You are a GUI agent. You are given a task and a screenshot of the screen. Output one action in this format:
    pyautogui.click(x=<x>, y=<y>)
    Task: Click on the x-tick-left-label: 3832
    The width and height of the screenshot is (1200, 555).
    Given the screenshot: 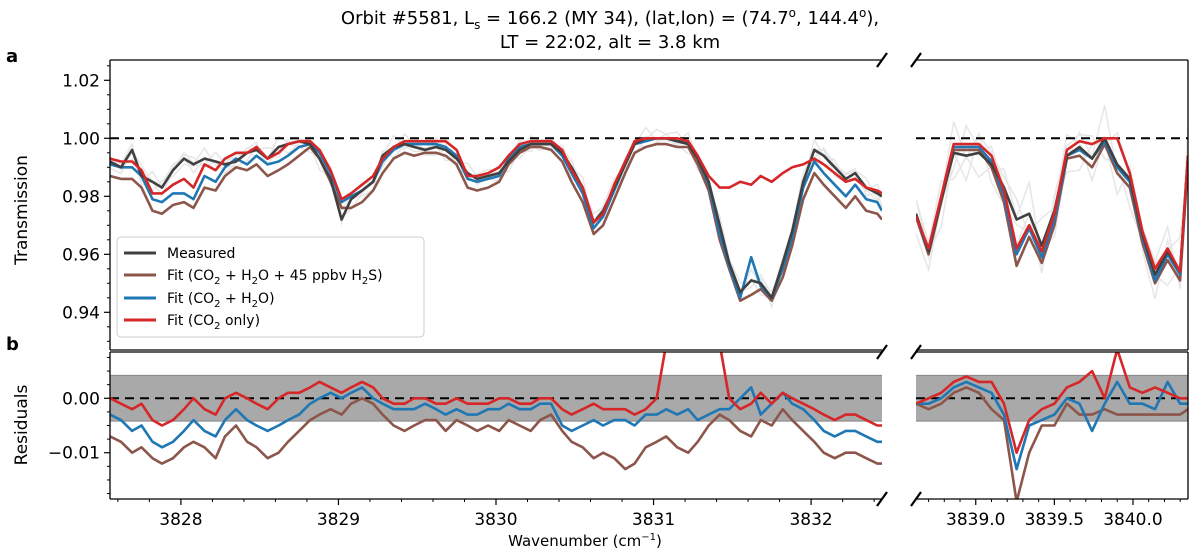 What is the action you would take?
    pyautogui.click(x=810, y=520)
    